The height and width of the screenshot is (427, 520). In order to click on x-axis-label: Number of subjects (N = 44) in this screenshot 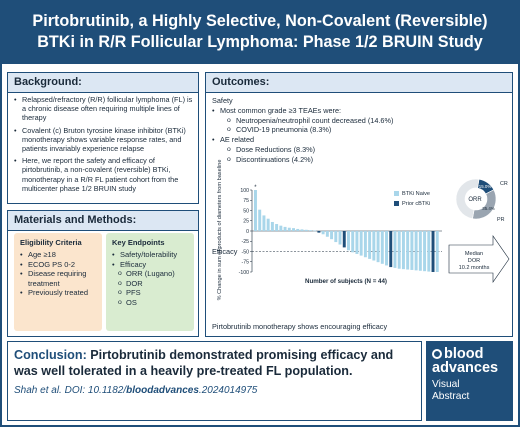, I will do `click(346, 281)`.